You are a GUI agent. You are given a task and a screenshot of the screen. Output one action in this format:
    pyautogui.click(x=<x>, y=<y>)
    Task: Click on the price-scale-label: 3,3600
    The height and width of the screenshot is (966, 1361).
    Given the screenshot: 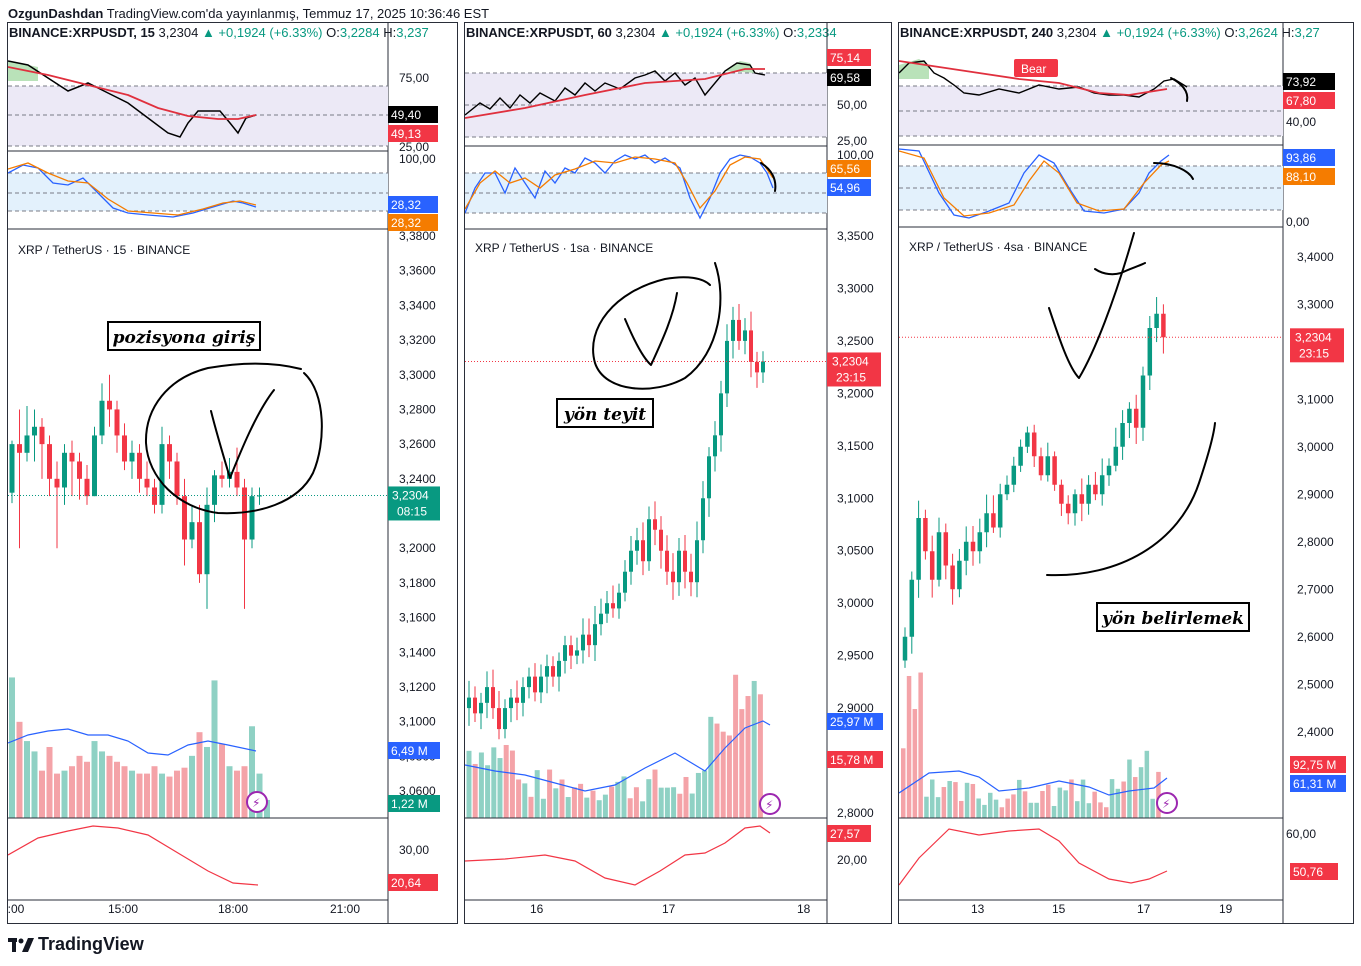 What is the action you would take?
    pyautogui.click(x=417, y=271)
    